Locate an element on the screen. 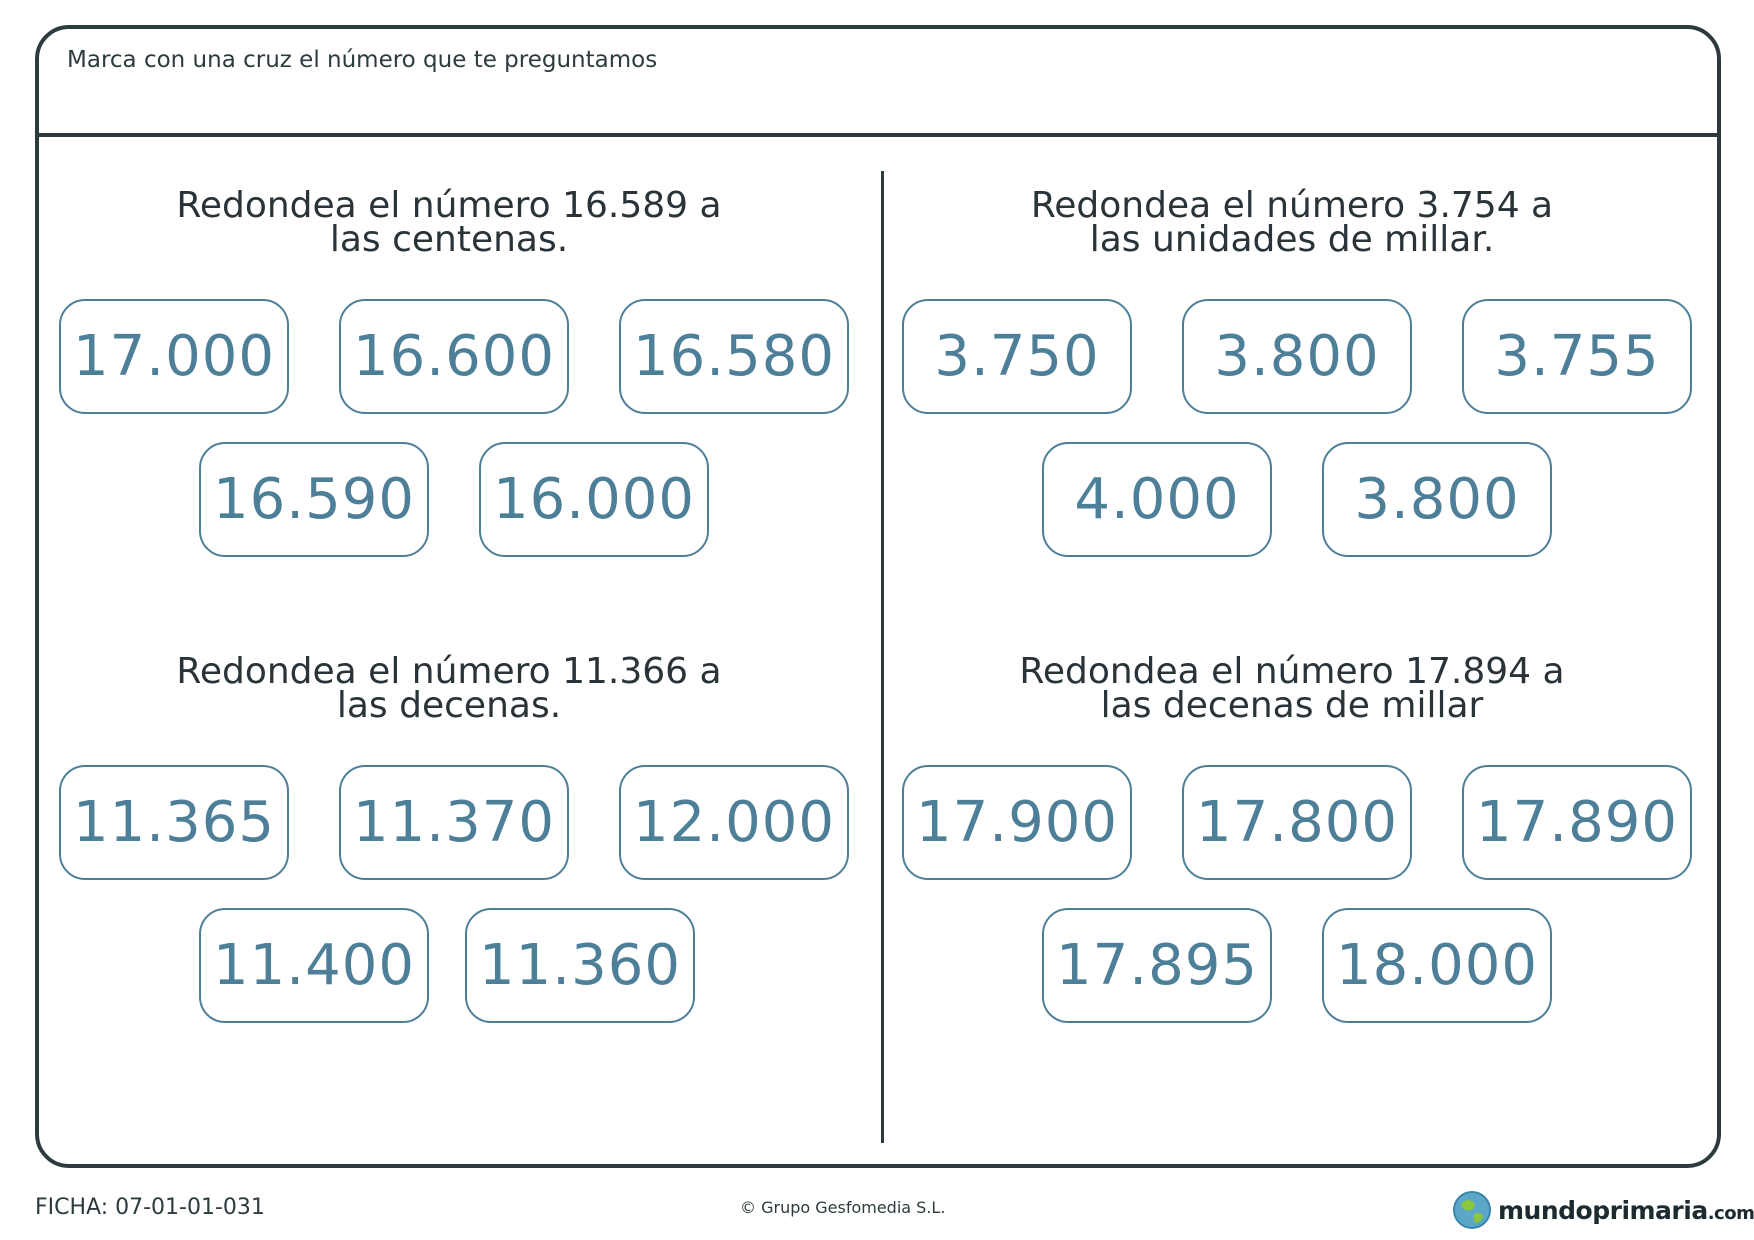 The image size is (1754, 1240). globe-icon is located at coordinates (1472, 1210).